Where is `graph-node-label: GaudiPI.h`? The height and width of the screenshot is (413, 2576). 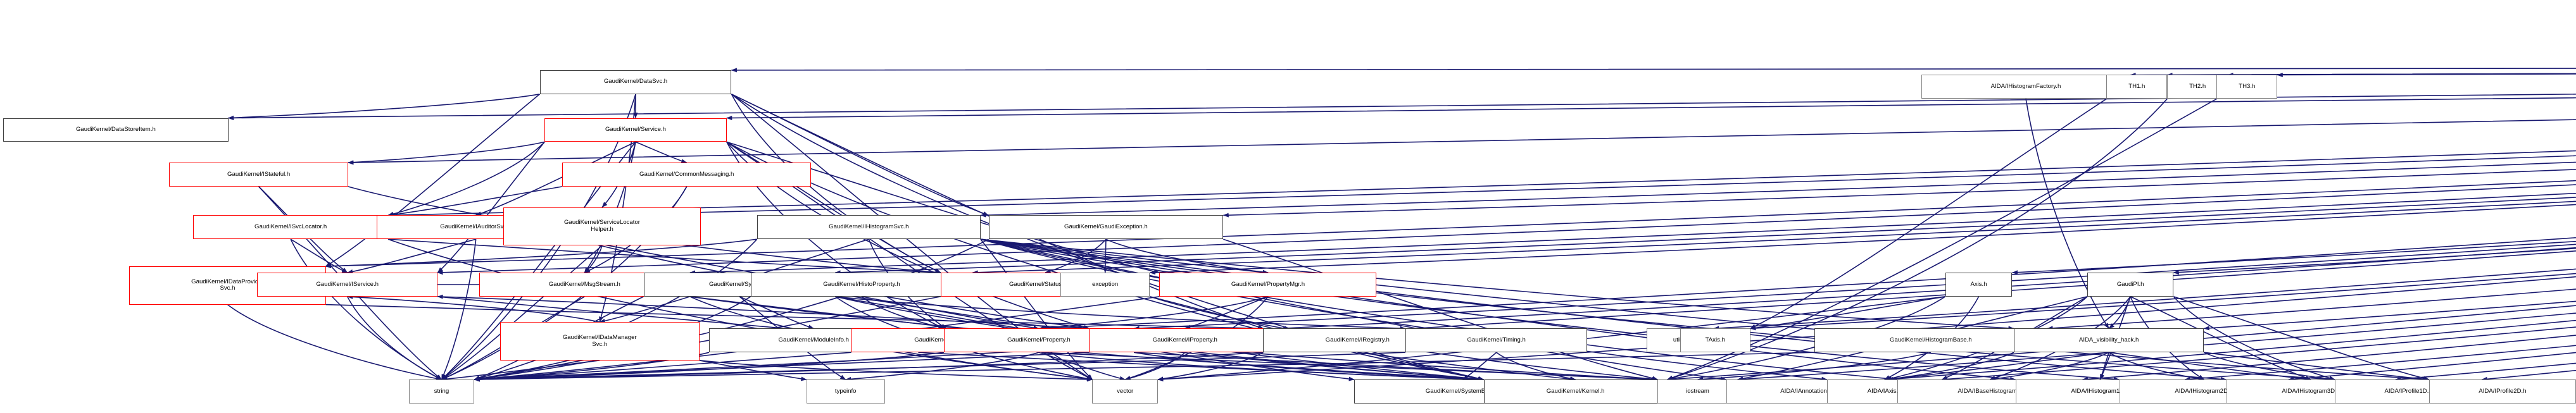
graph-node-label: GaudiPI.h is located at coordinates (2130, 284).